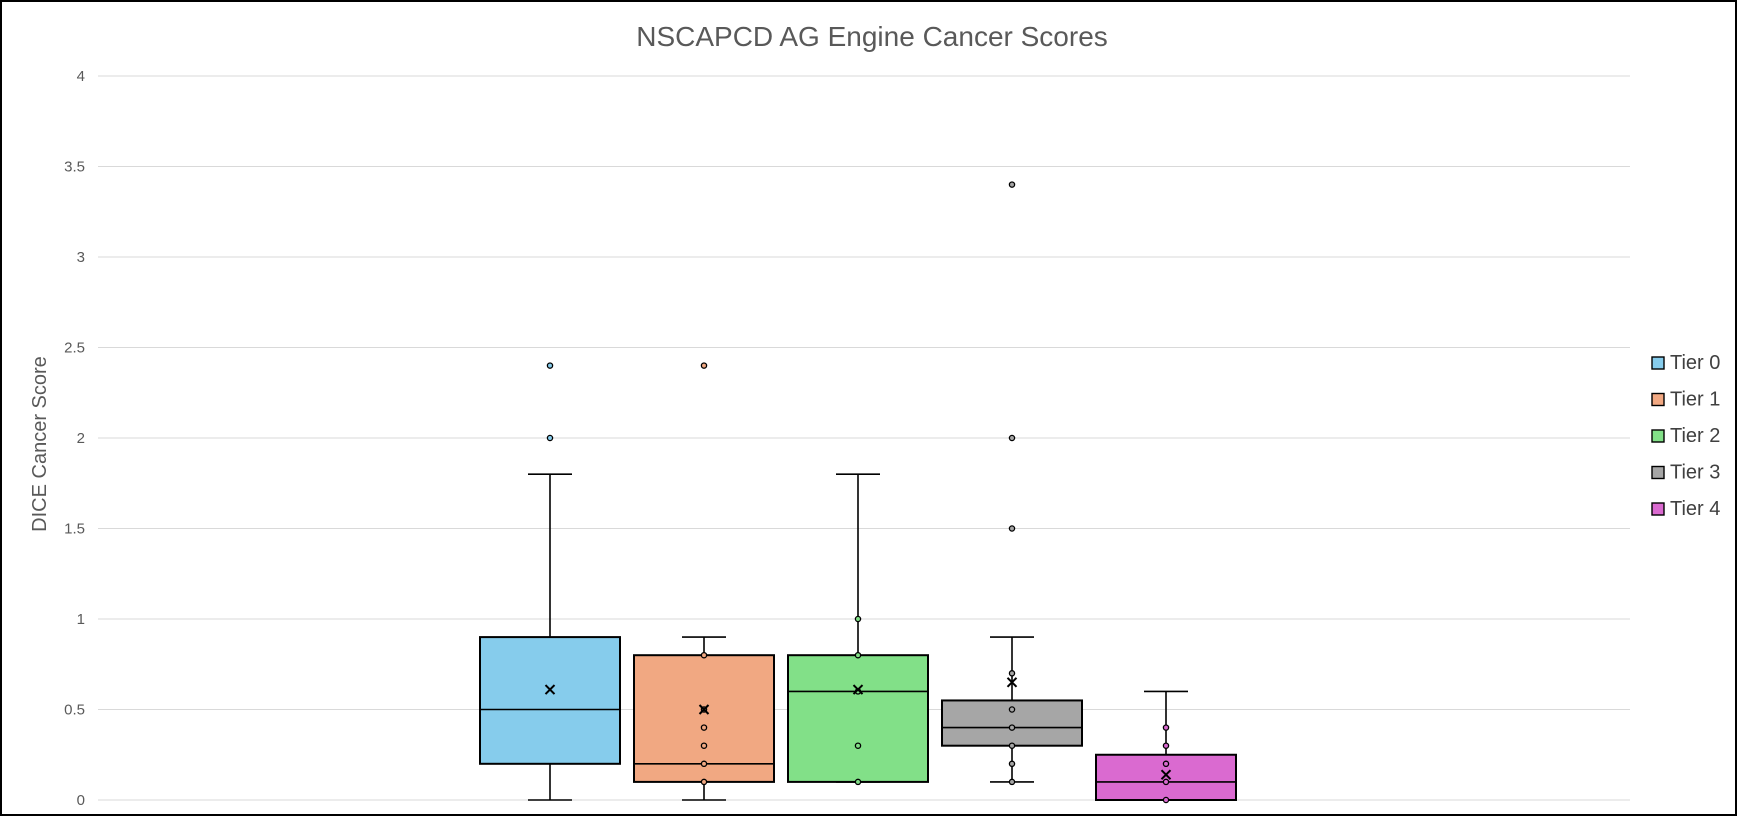 Image resolution: width=1737 pixels, height=818 pixels. I want to click on legend-item: Tier 4, so click(1685, 509).